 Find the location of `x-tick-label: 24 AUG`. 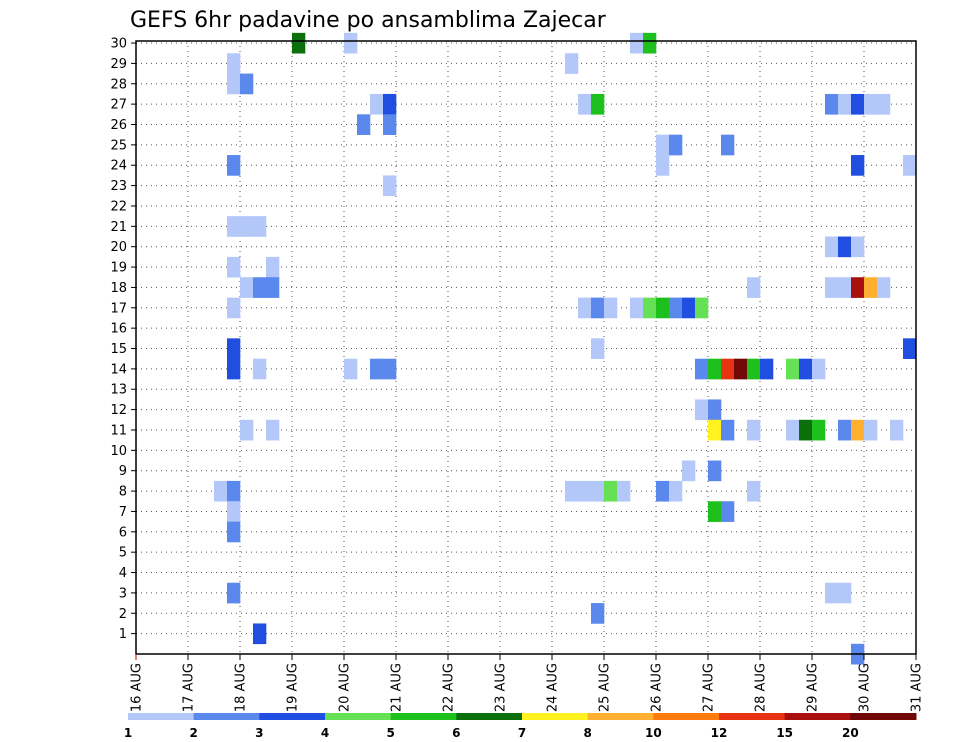

x-tick-label: 24 AUG is located at coordinates (553, 687).